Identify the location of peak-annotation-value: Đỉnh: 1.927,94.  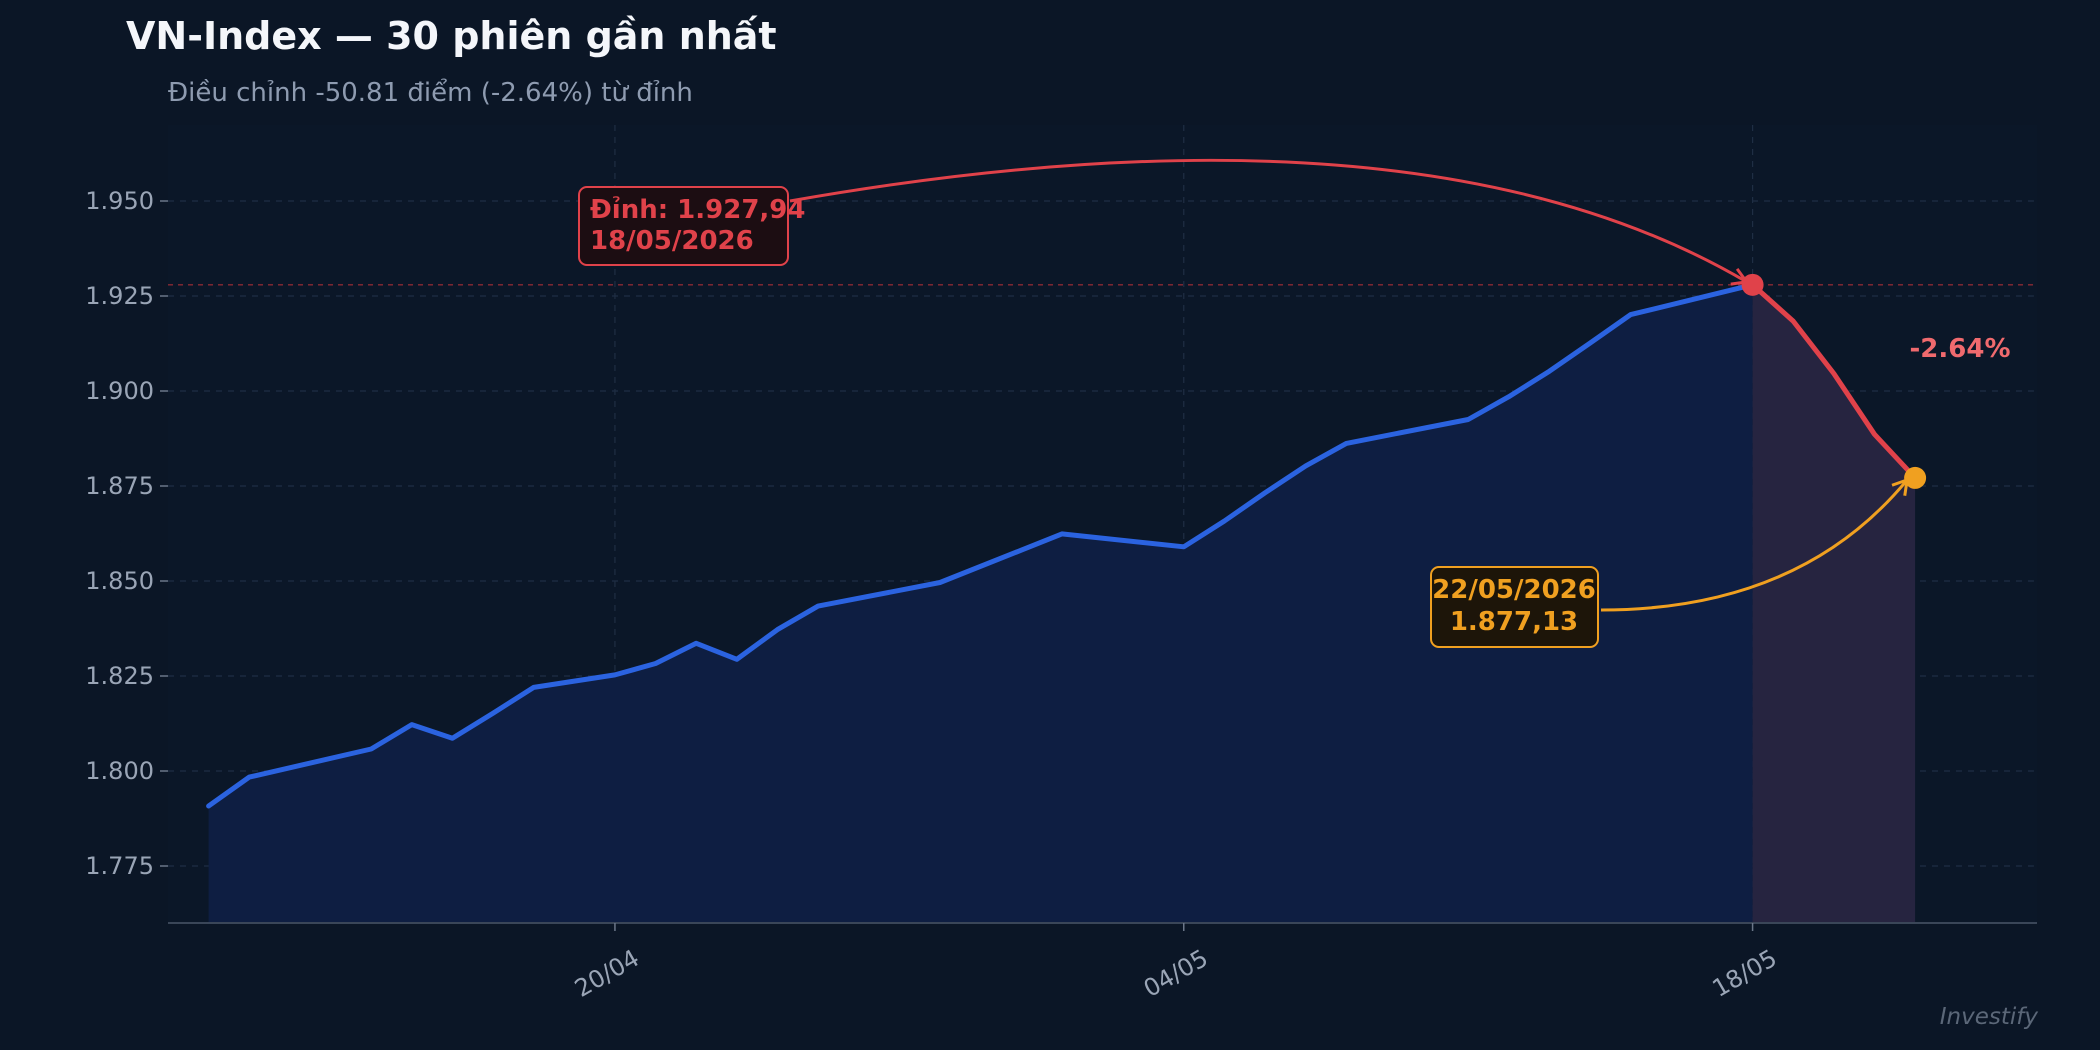
(697, 210).